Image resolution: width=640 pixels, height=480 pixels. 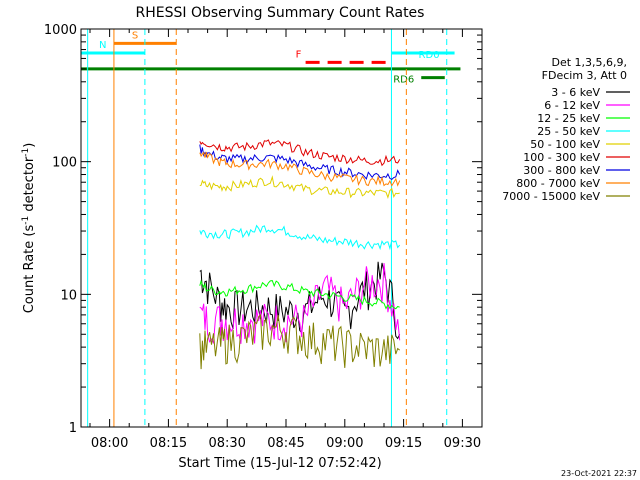 I want to click on legend-label: 6 - 12 keV, so click(x=572, y=105).